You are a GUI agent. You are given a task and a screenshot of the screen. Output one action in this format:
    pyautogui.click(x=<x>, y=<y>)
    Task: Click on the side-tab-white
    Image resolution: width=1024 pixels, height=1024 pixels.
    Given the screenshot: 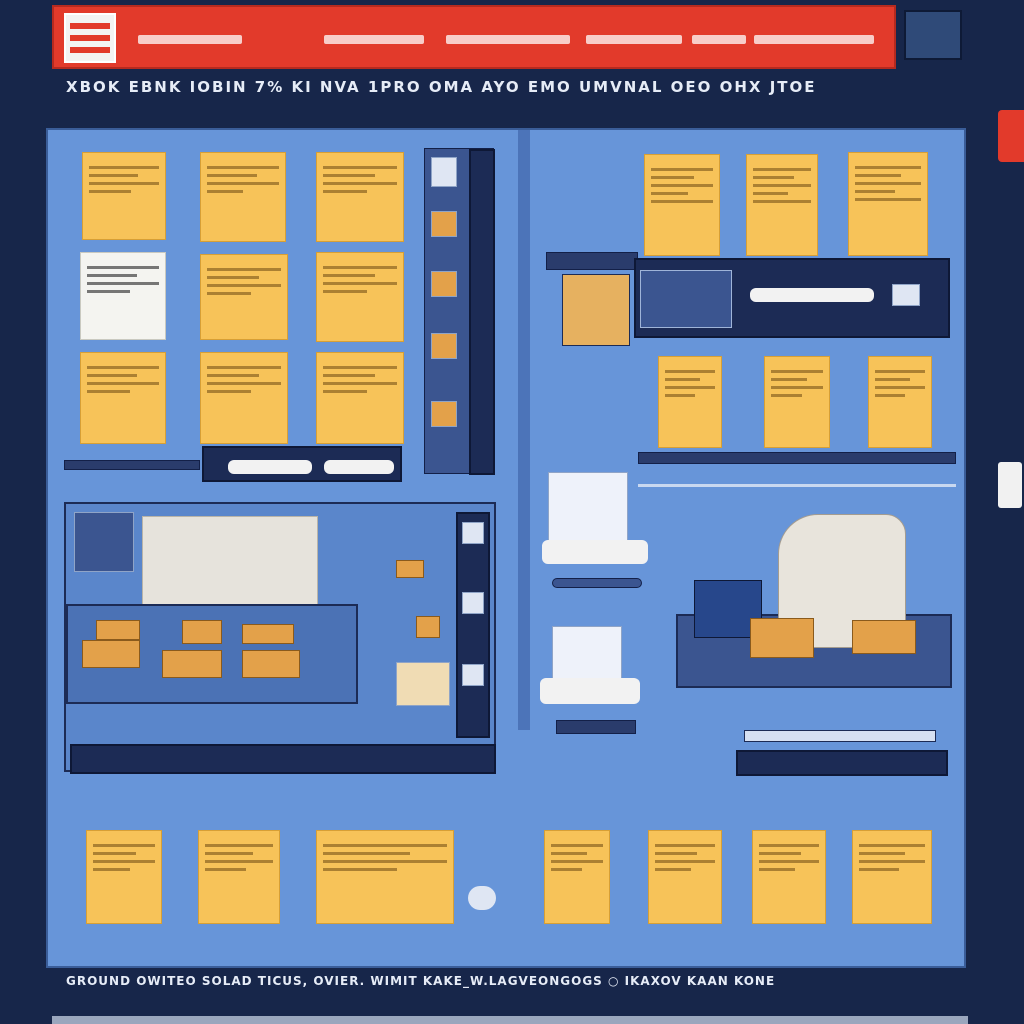 What is the action you would take?
    pyautogui.click(x=1010, y=485)
    